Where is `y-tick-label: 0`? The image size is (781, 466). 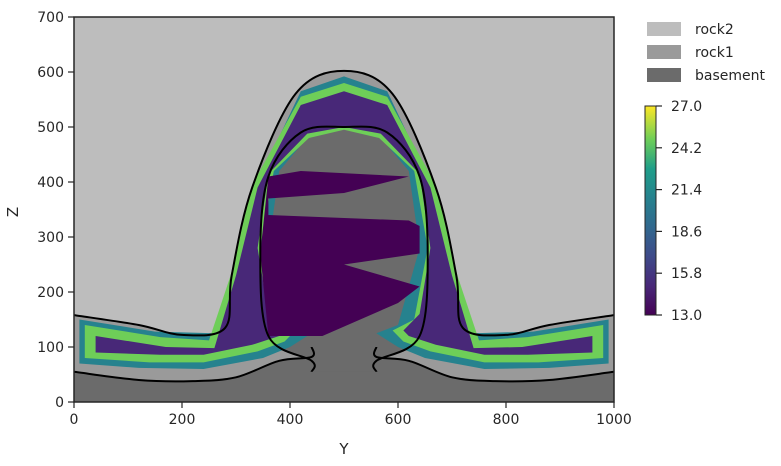 y-tick-label: 0 is located at coordinates (59, 403).